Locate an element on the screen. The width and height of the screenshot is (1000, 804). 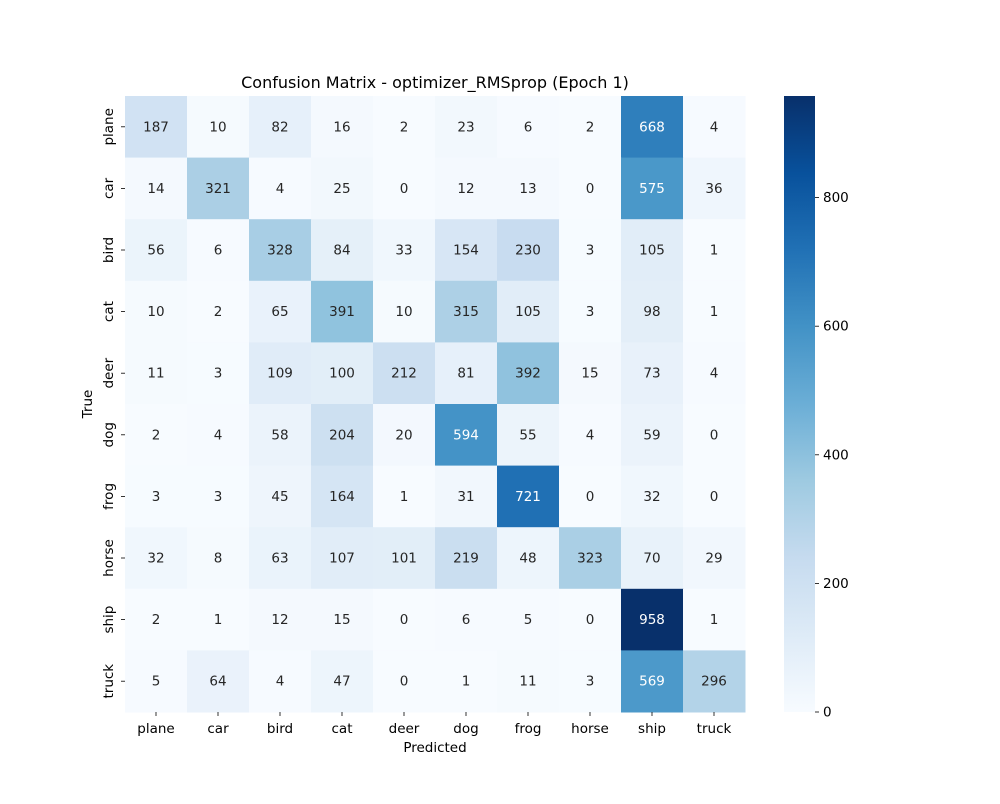
cell-value-label: 721 is located at coordinates (528, 497).